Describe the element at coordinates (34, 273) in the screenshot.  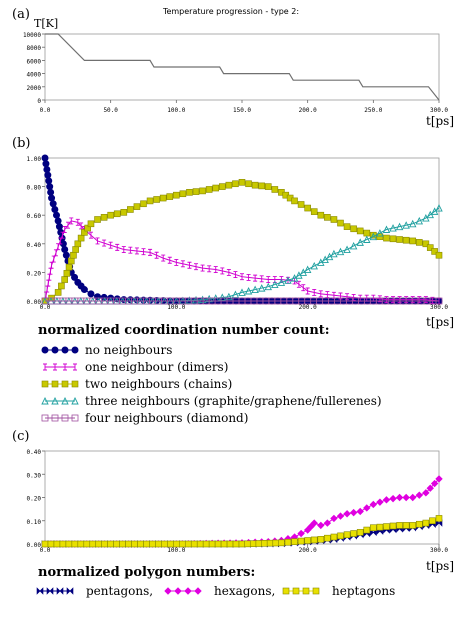
I see `panel-b-y-tick-label: 0.20` at that location.